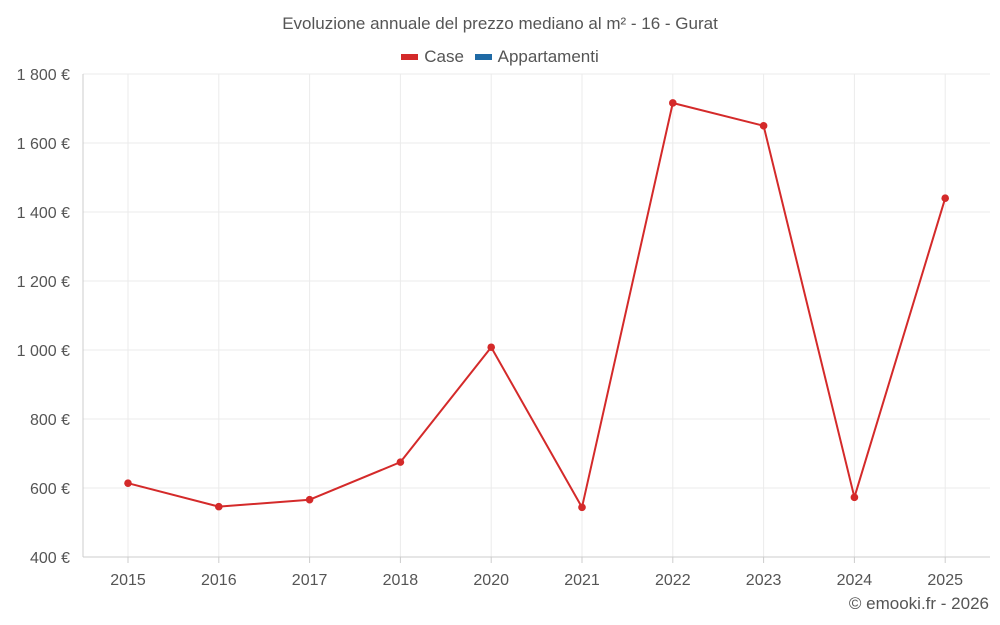  Describe the element at coordinates (43, 144) in the screenshot. I see `y-tick-label: 1 600 €` at that location.